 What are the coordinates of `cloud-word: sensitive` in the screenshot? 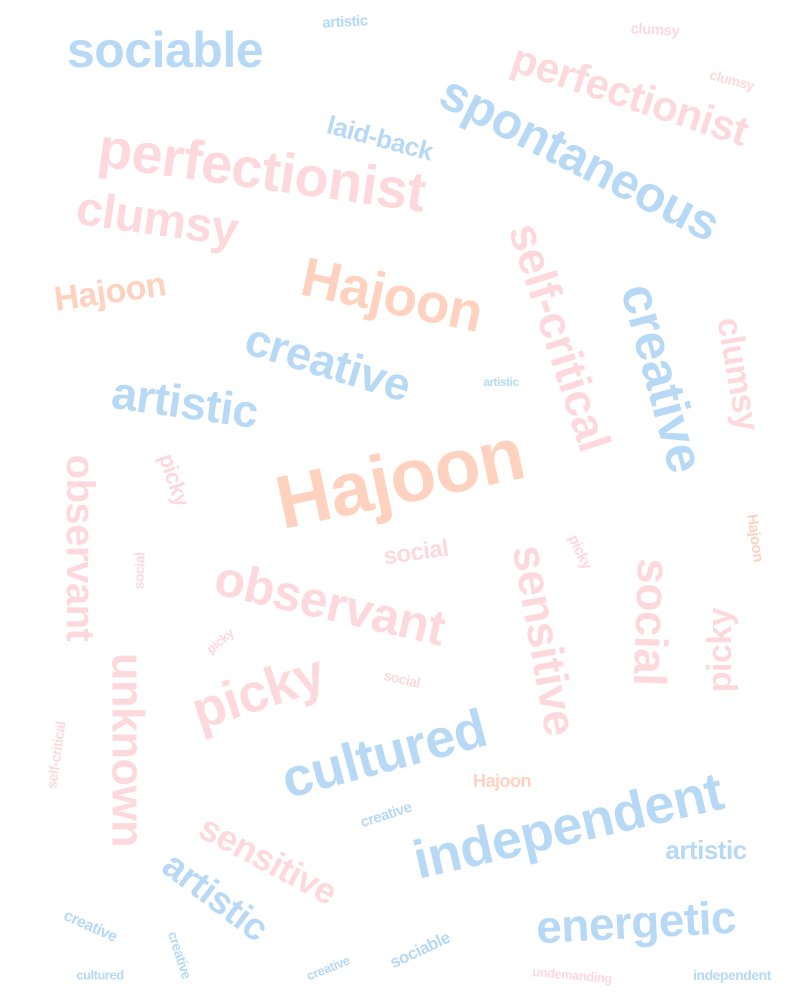 It's located at (545, 640).